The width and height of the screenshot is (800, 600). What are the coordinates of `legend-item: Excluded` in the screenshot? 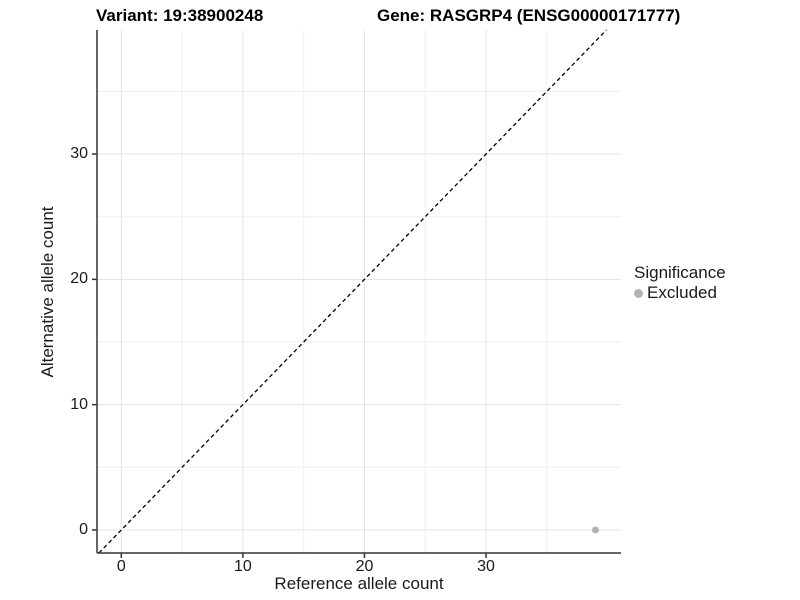 It's located at (680, 293).